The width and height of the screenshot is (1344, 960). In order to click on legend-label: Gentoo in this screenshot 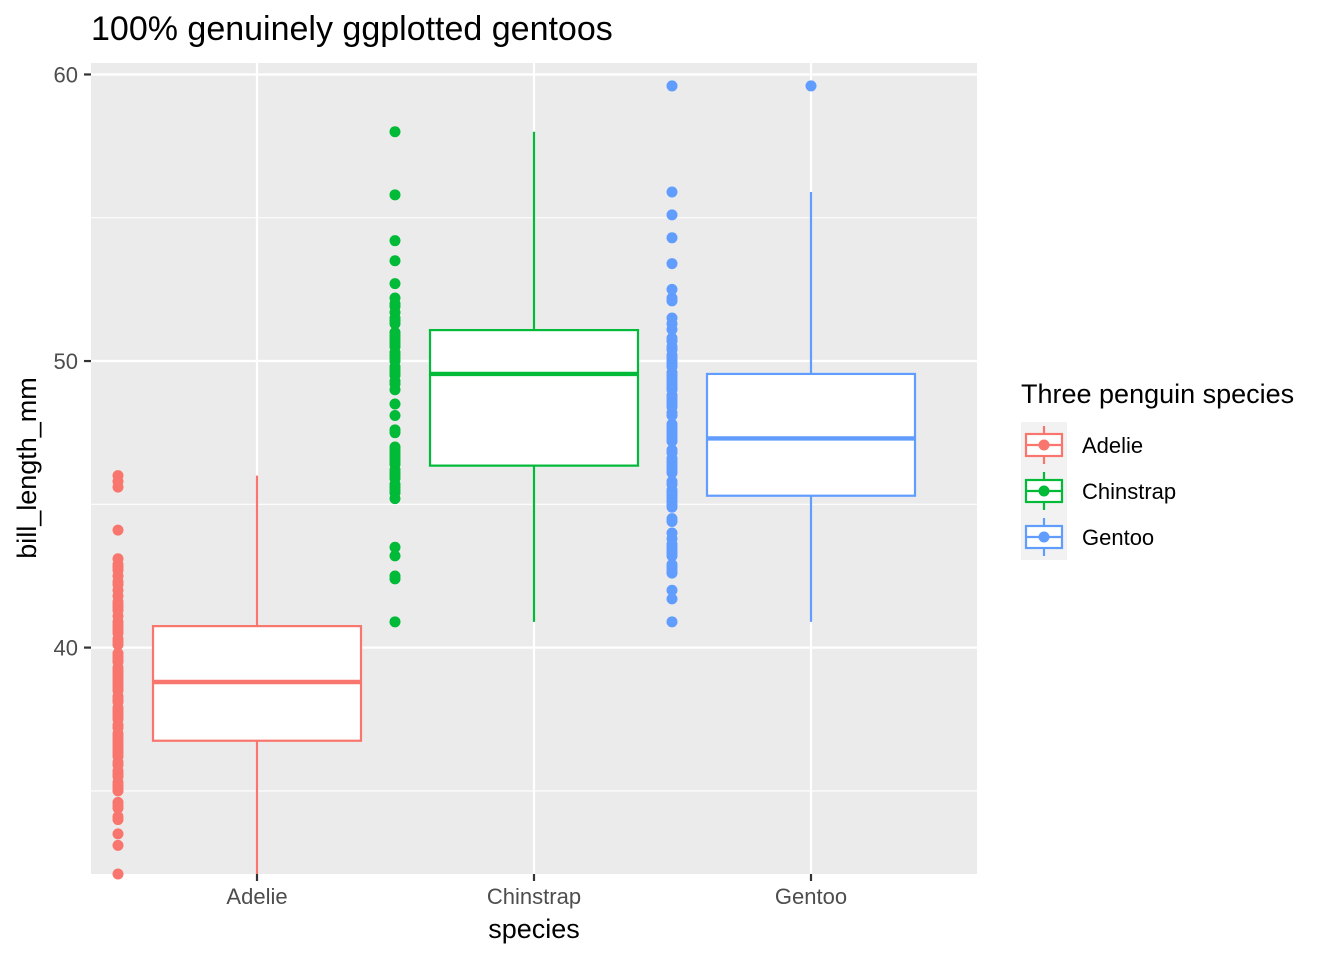, I will do `click(1118, 537)`.